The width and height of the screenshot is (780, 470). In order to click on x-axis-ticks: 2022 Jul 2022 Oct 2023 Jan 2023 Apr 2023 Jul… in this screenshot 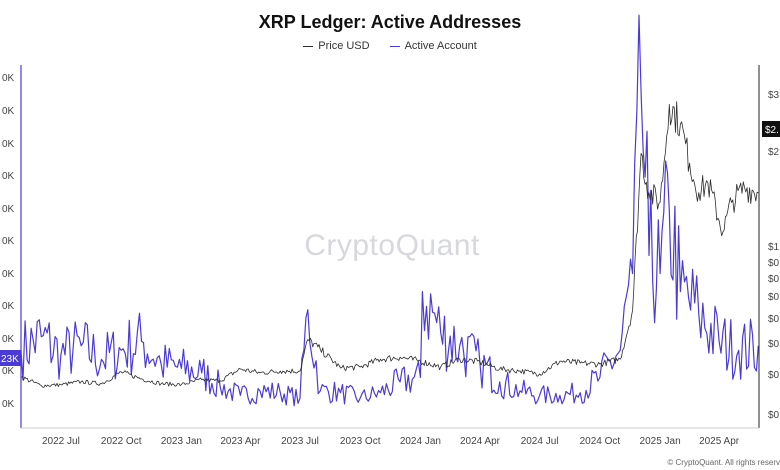, I will do `click(391, 441)`.